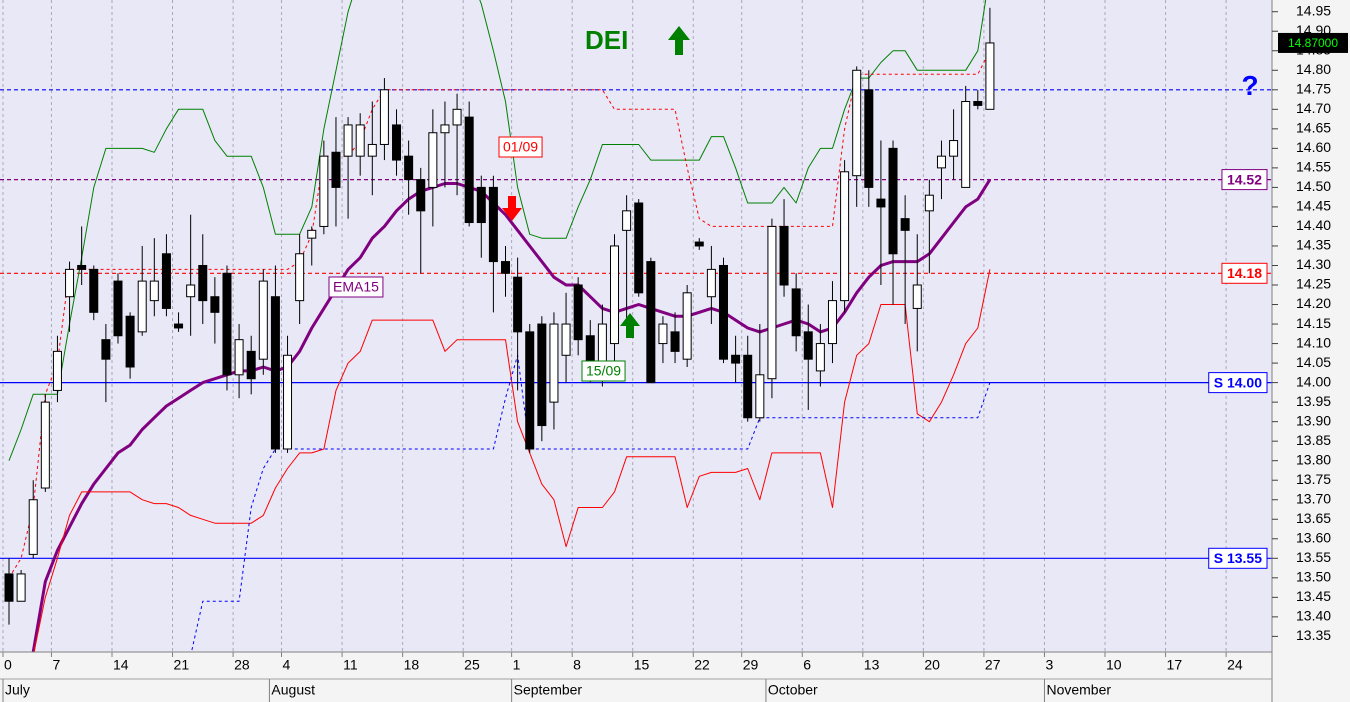 The width and height of the screenshot is (1350, 702). Describe the element at coordinates (121, 665) in the screenshot. I see `x-tick-label: 14` at that location.